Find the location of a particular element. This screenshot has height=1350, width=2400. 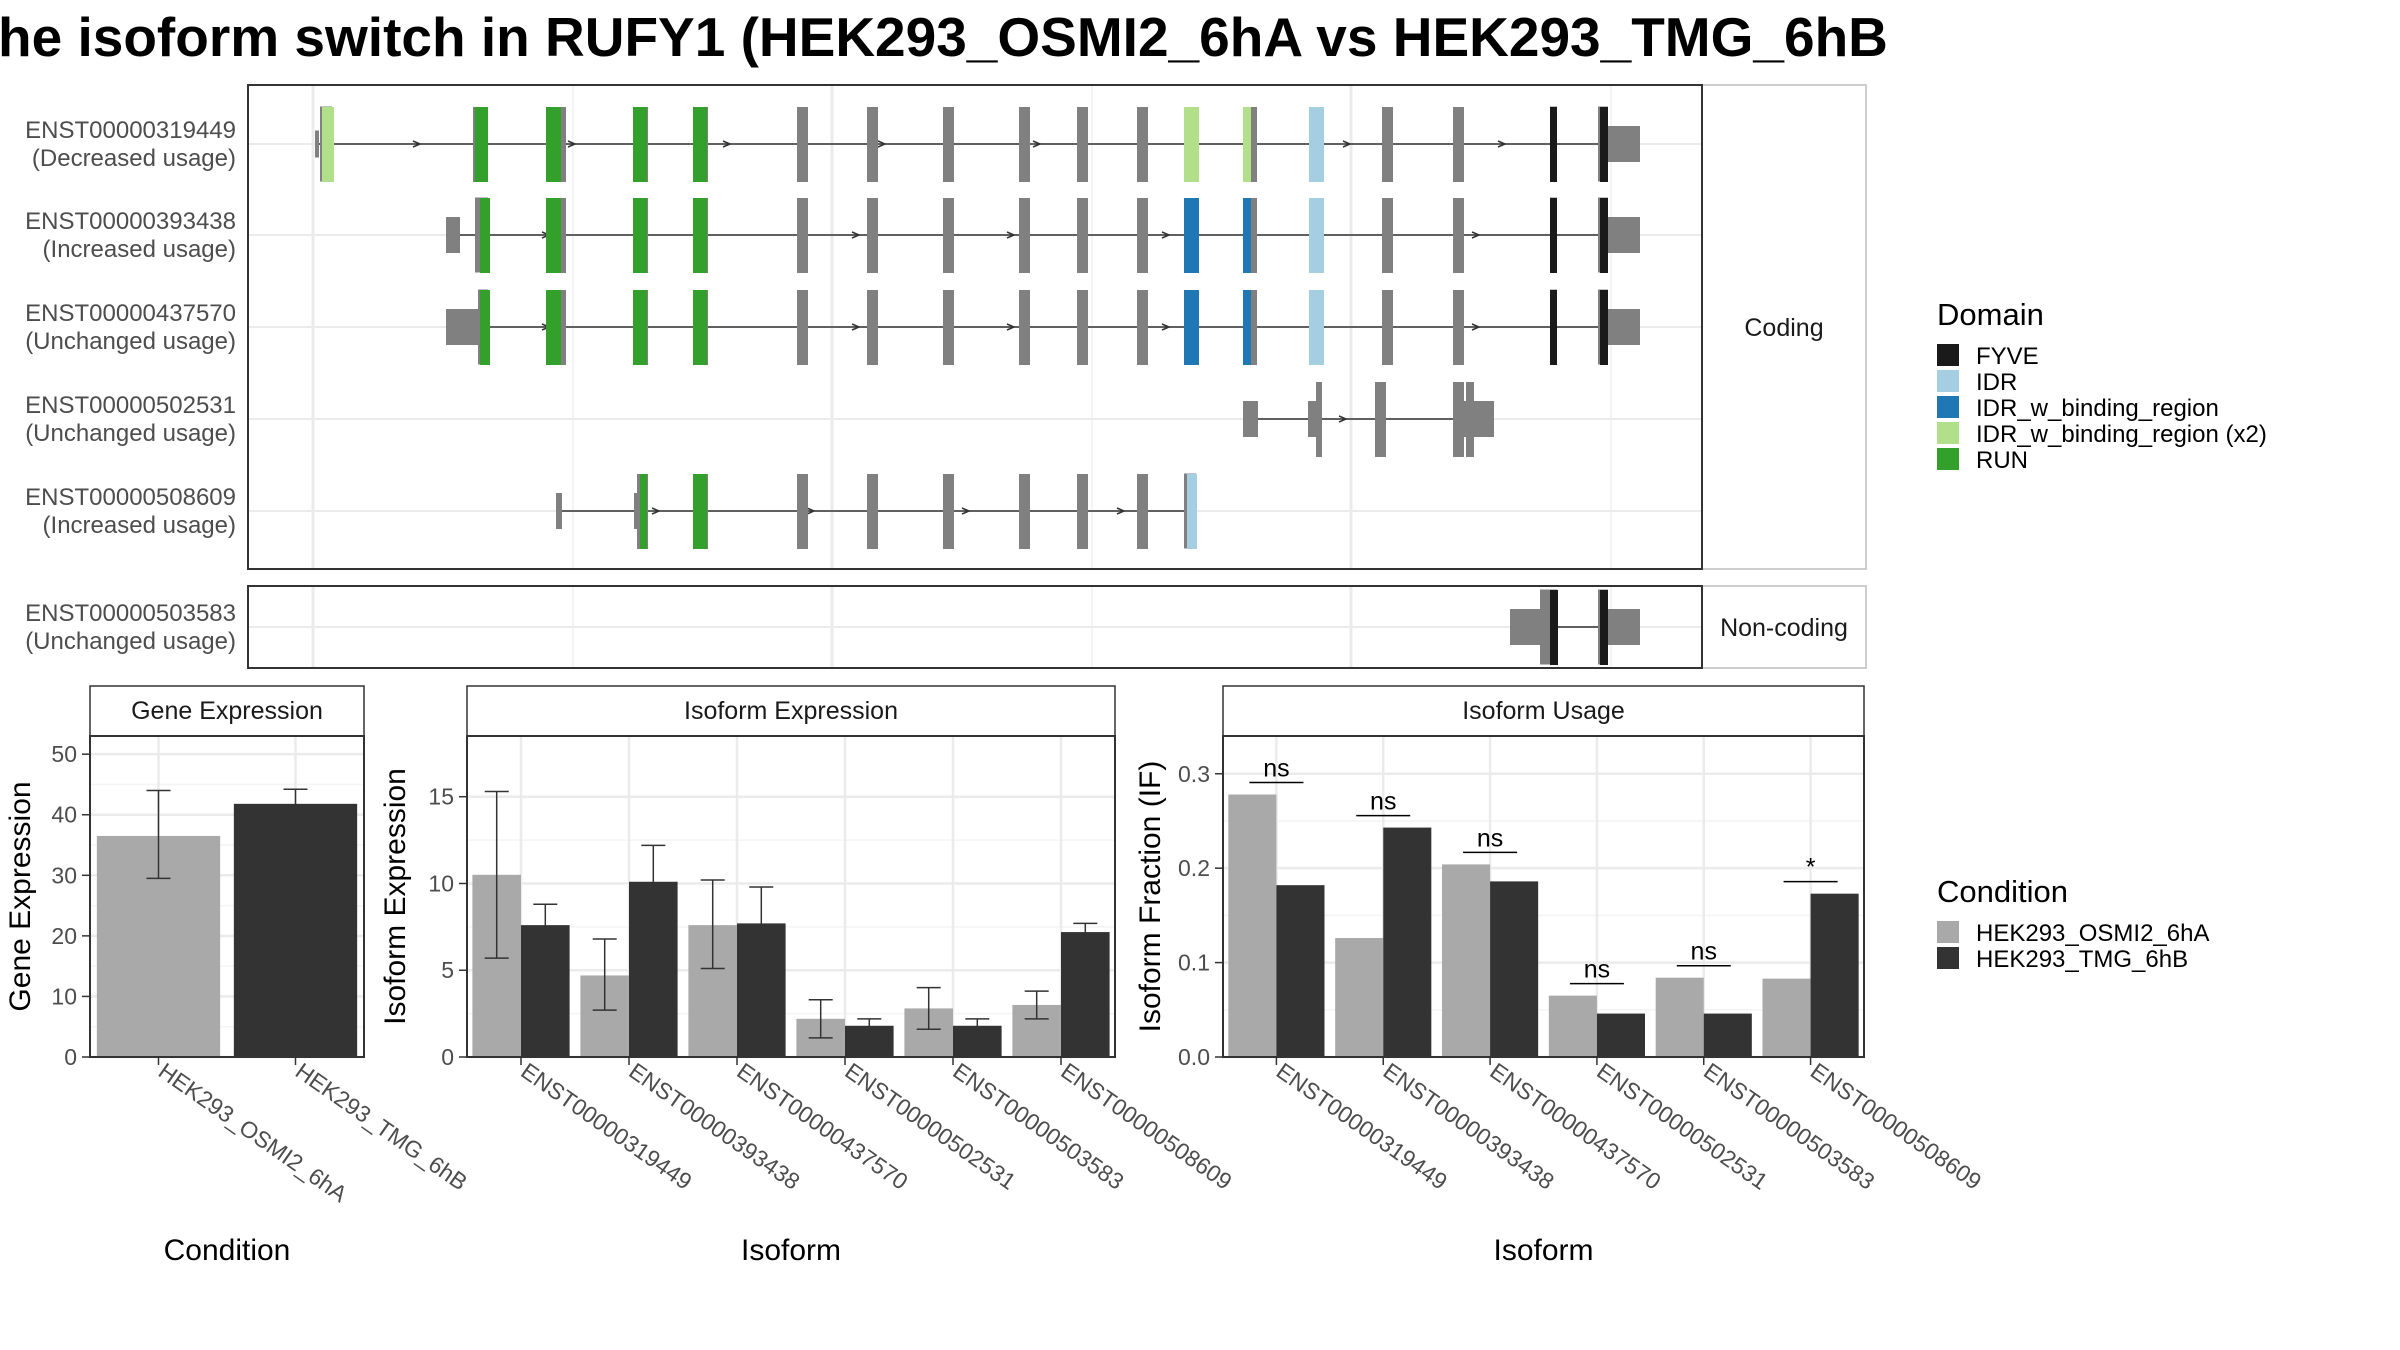

condition-legend-label: HEK293_OSMI2_6hA is located at coordinates (2092, 933).